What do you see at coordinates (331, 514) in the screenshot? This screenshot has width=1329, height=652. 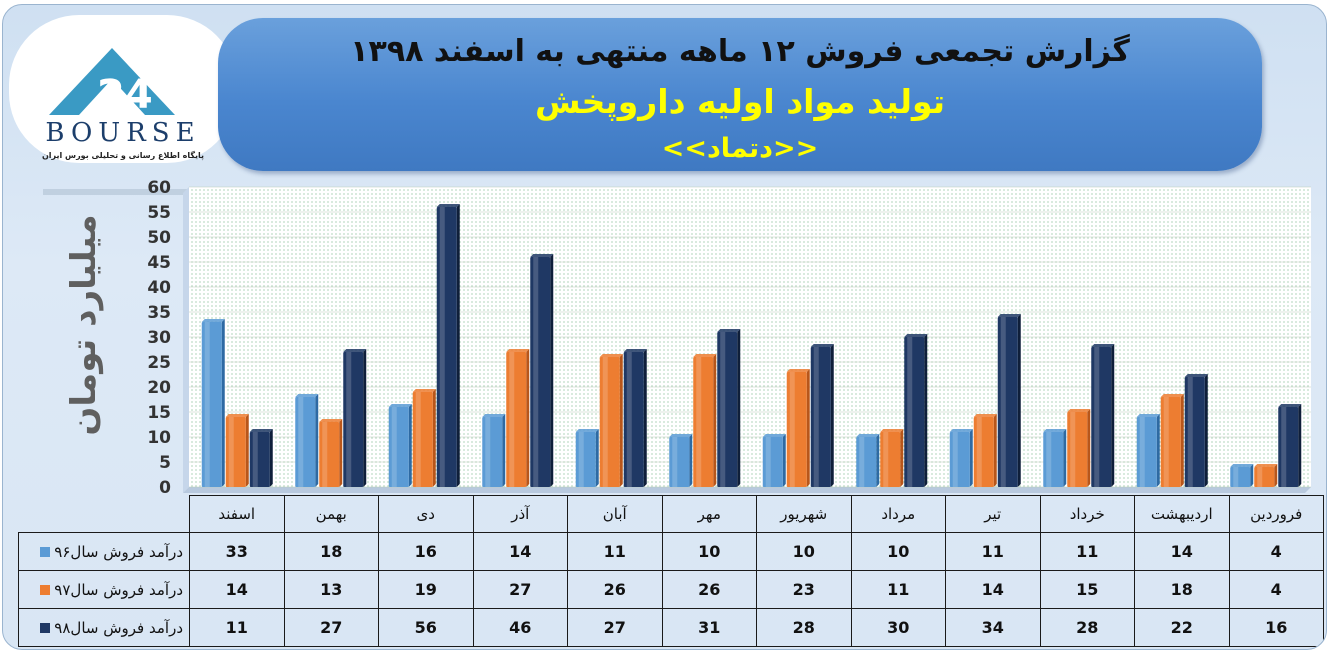 I see `x-tick-label: بهمن` at bounding box center [331, 514].